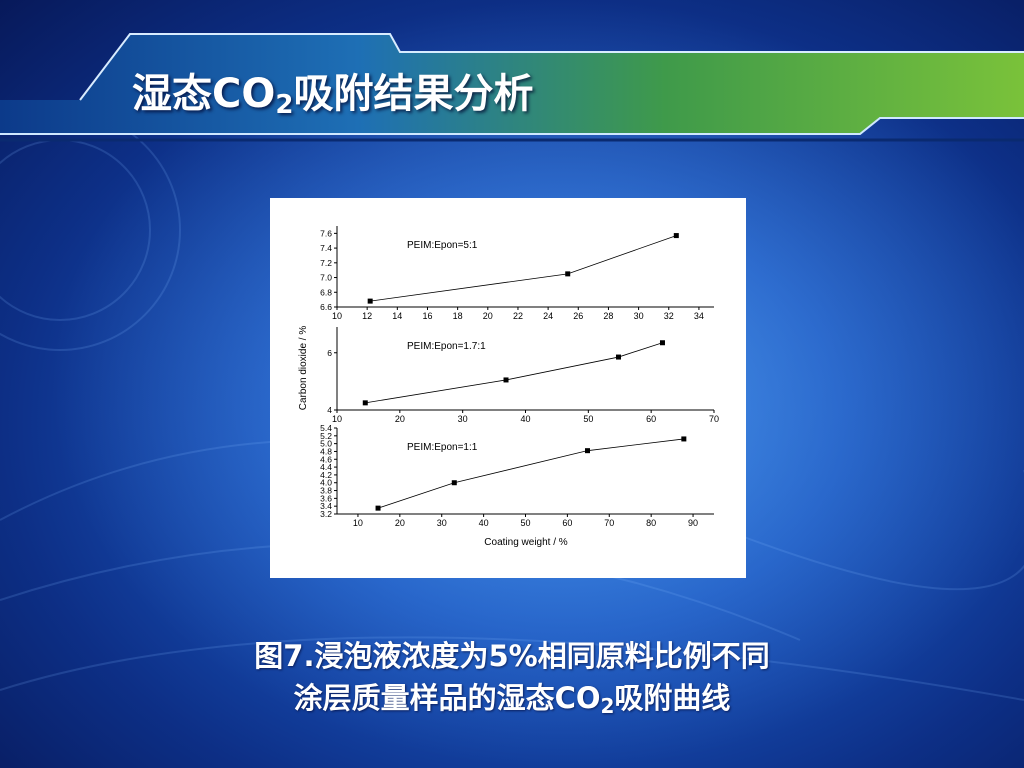  What do you see at coordinates (329, 410) in the screenshot?
I see `y-tick-label: 4` at bounding box center [329, 410].